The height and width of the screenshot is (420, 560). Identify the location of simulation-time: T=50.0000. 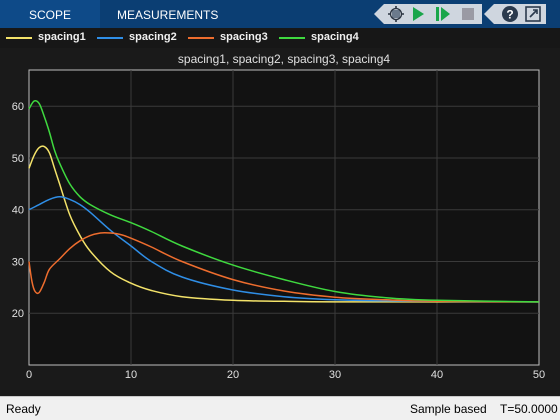
(529, 409).